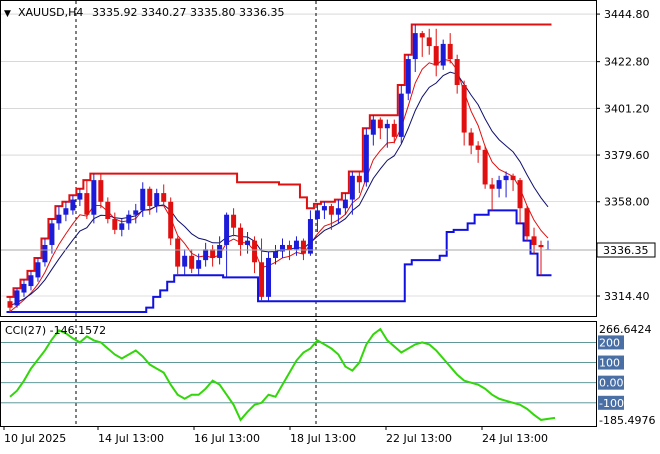 Image resolution: width=660 pixels, height=454 pixels. Describe the element at coordinates (35, 438) in the screenshot. I see `time-tick-label: 10 Jul 2025` at that location.